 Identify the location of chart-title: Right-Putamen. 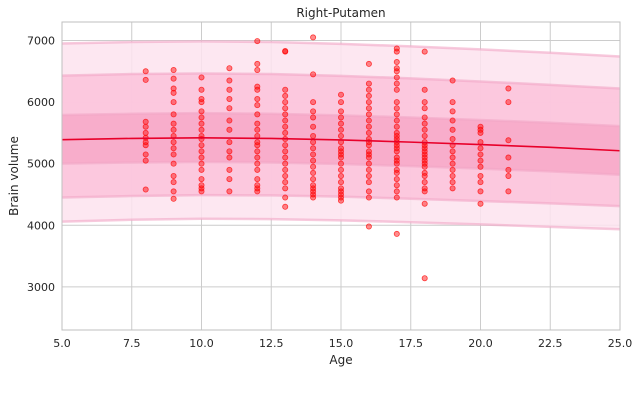
(340, 13).